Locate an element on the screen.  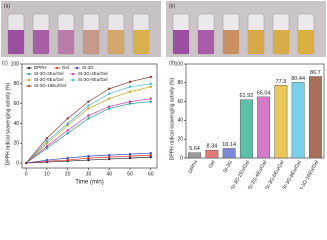
value-label: 61.92 is located at coordinates (246, 96).